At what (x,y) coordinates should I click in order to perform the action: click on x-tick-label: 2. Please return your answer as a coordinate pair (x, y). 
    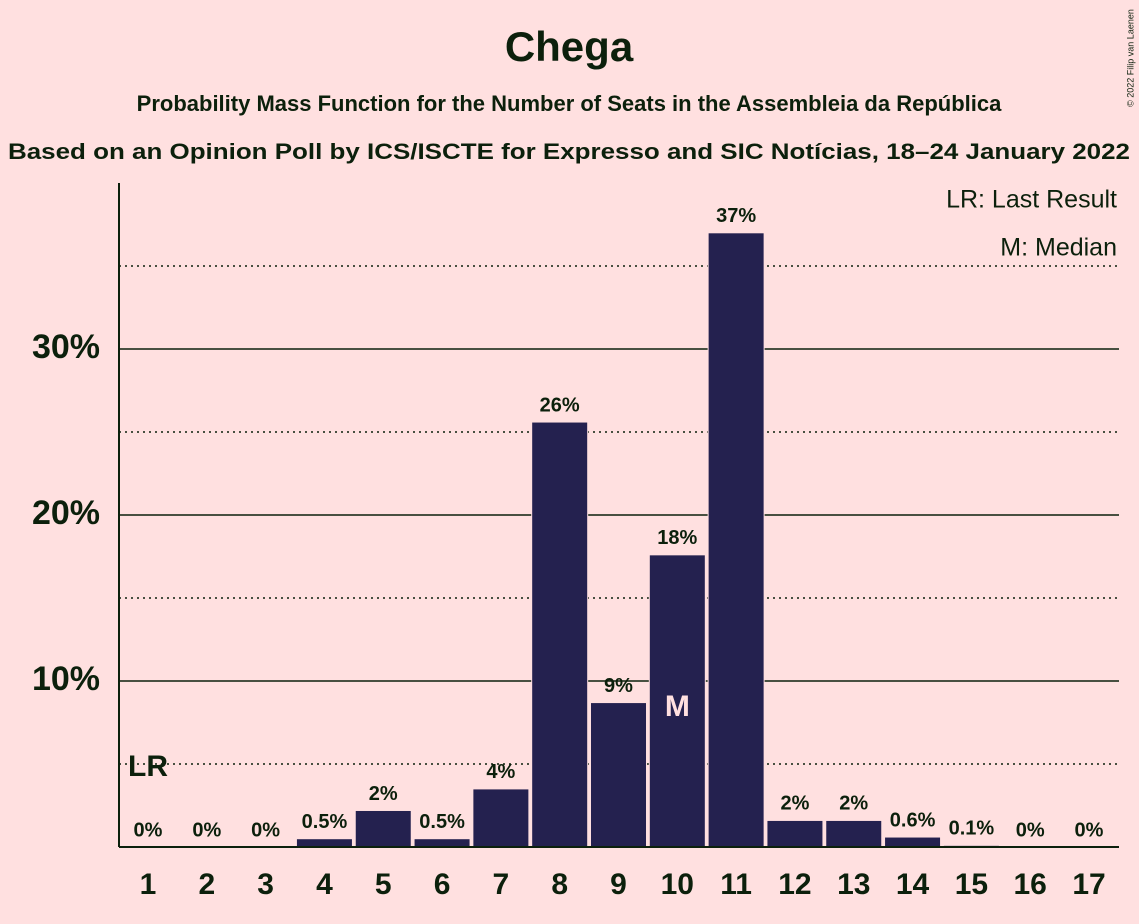
    Looking at the image, I should click on (206, 884).